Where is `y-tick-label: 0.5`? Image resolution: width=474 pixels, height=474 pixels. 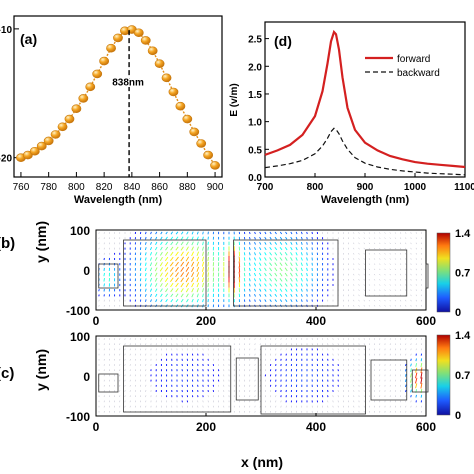
y-tick-label: 0.5 is located at coordinates (255, 150).